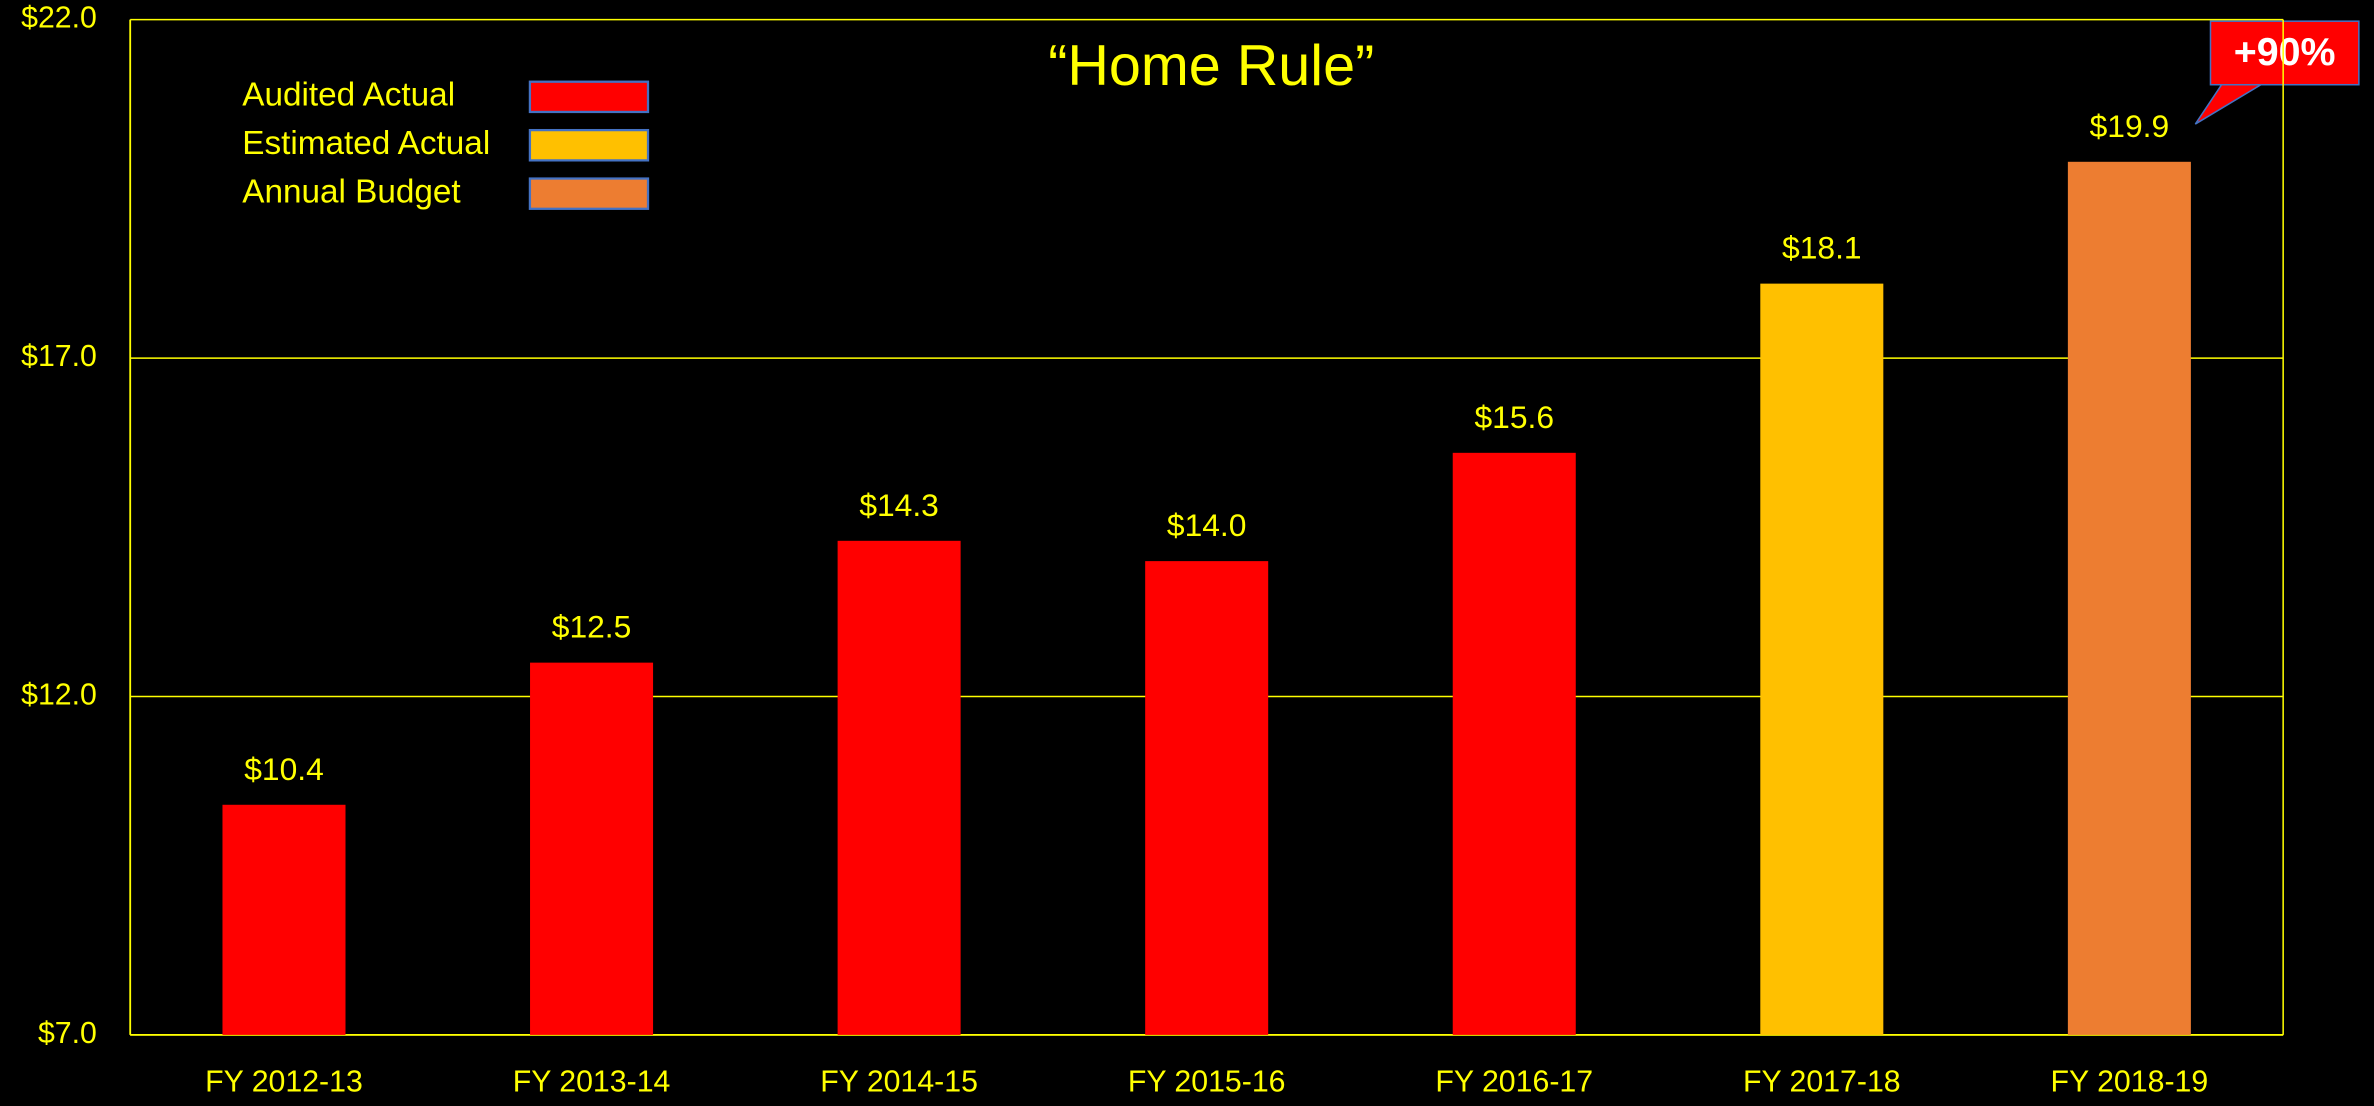  I want to click on legend-label: Annual Budget, so click(351, 191).